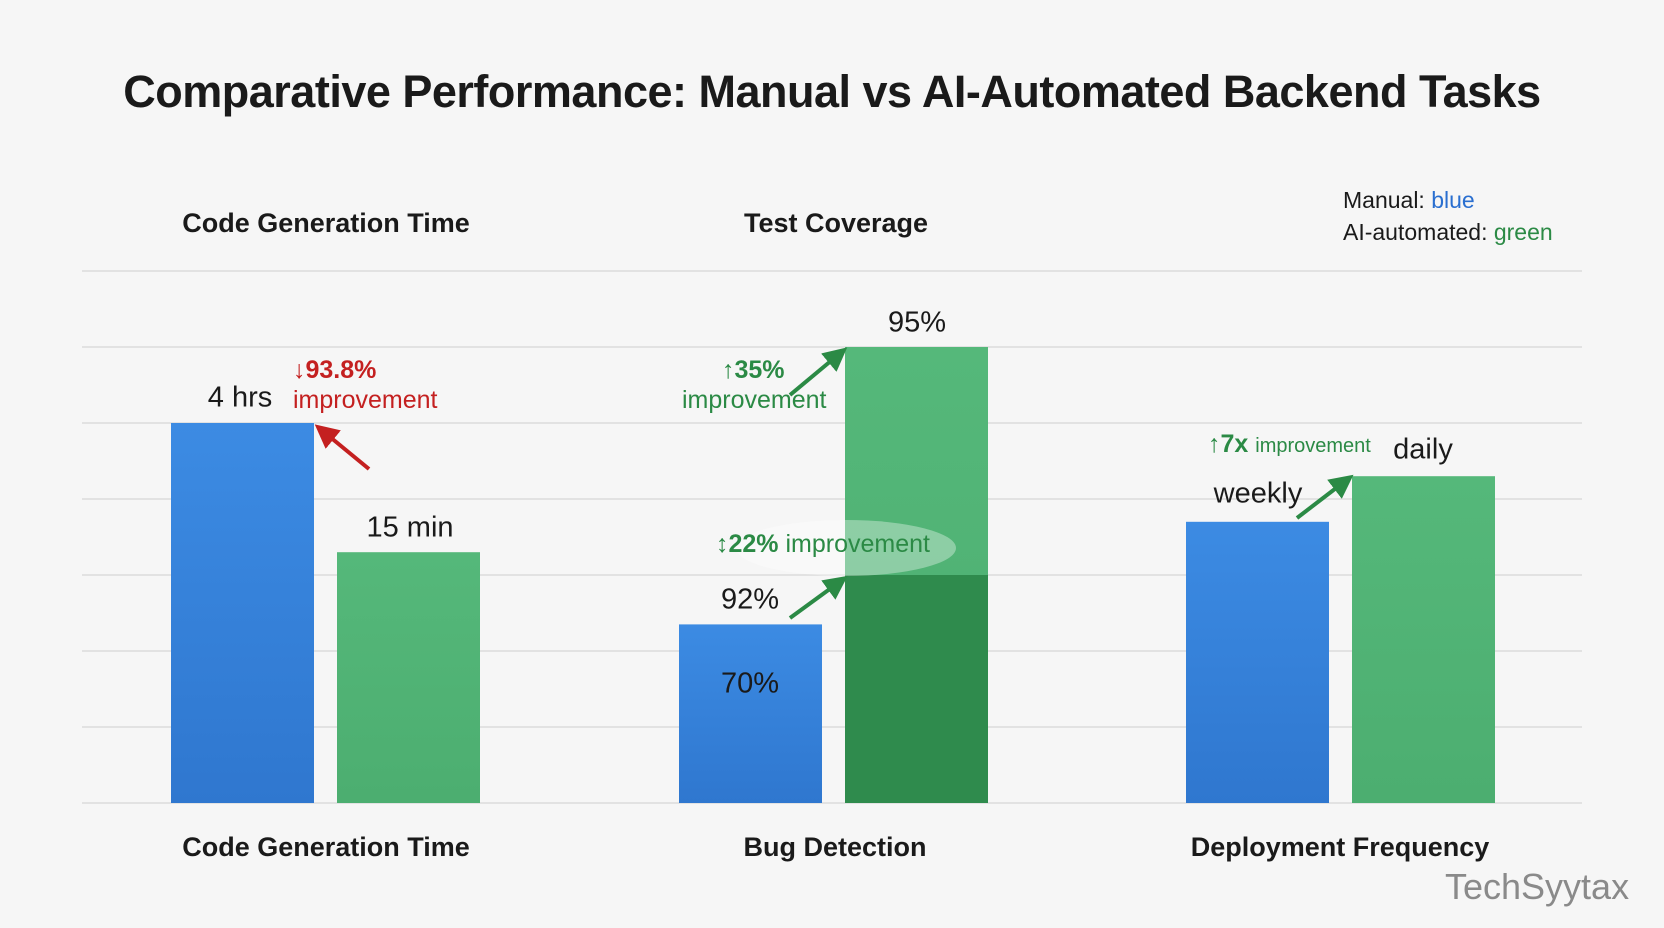 Image resolution: width=1664 pixels, height=928 pixels. I want to click on legend-manual-color: blue, so click(1453, 200).